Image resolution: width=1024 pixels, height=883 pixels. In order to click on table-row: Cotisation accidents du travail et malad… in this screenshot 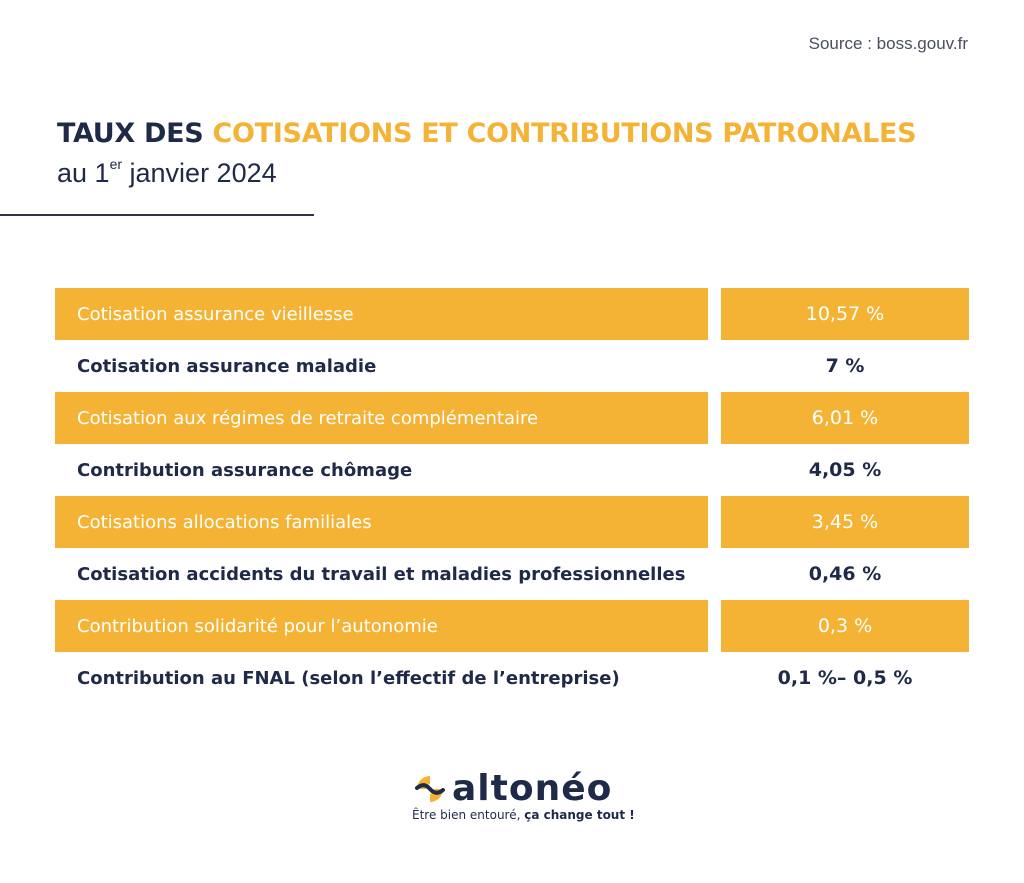, I will do `click(512, 574)`.